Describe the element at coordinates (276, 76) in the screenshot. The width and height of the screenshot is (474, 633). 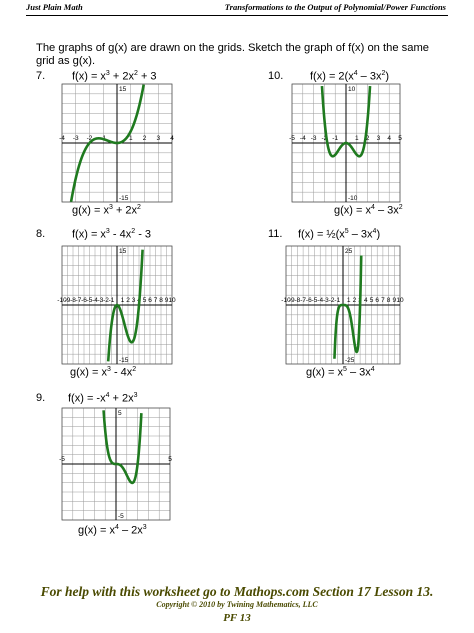
I see `problem-number: 10.` at that location.